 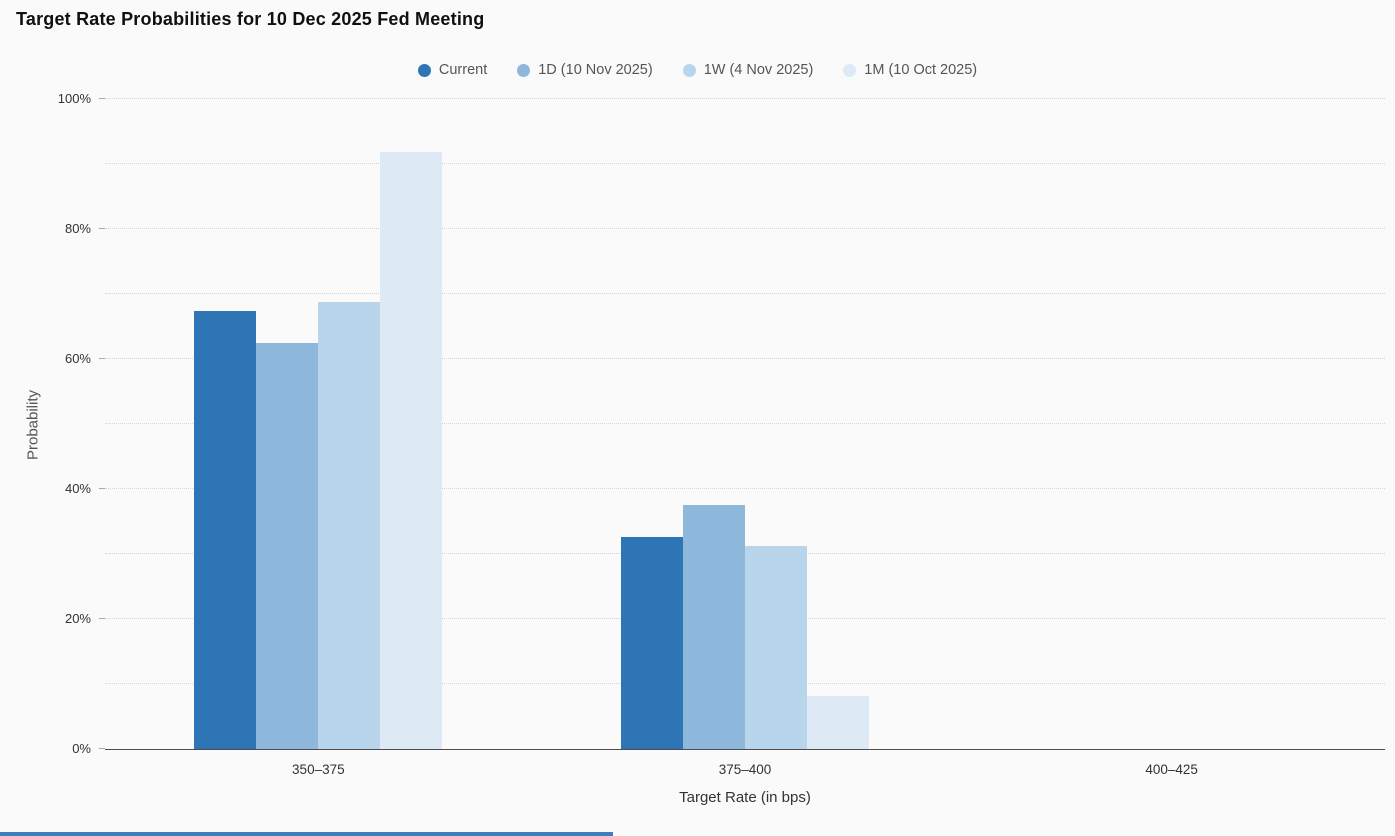 I want to click on x-tick-label: 350–375, so click(x=318, y=769).